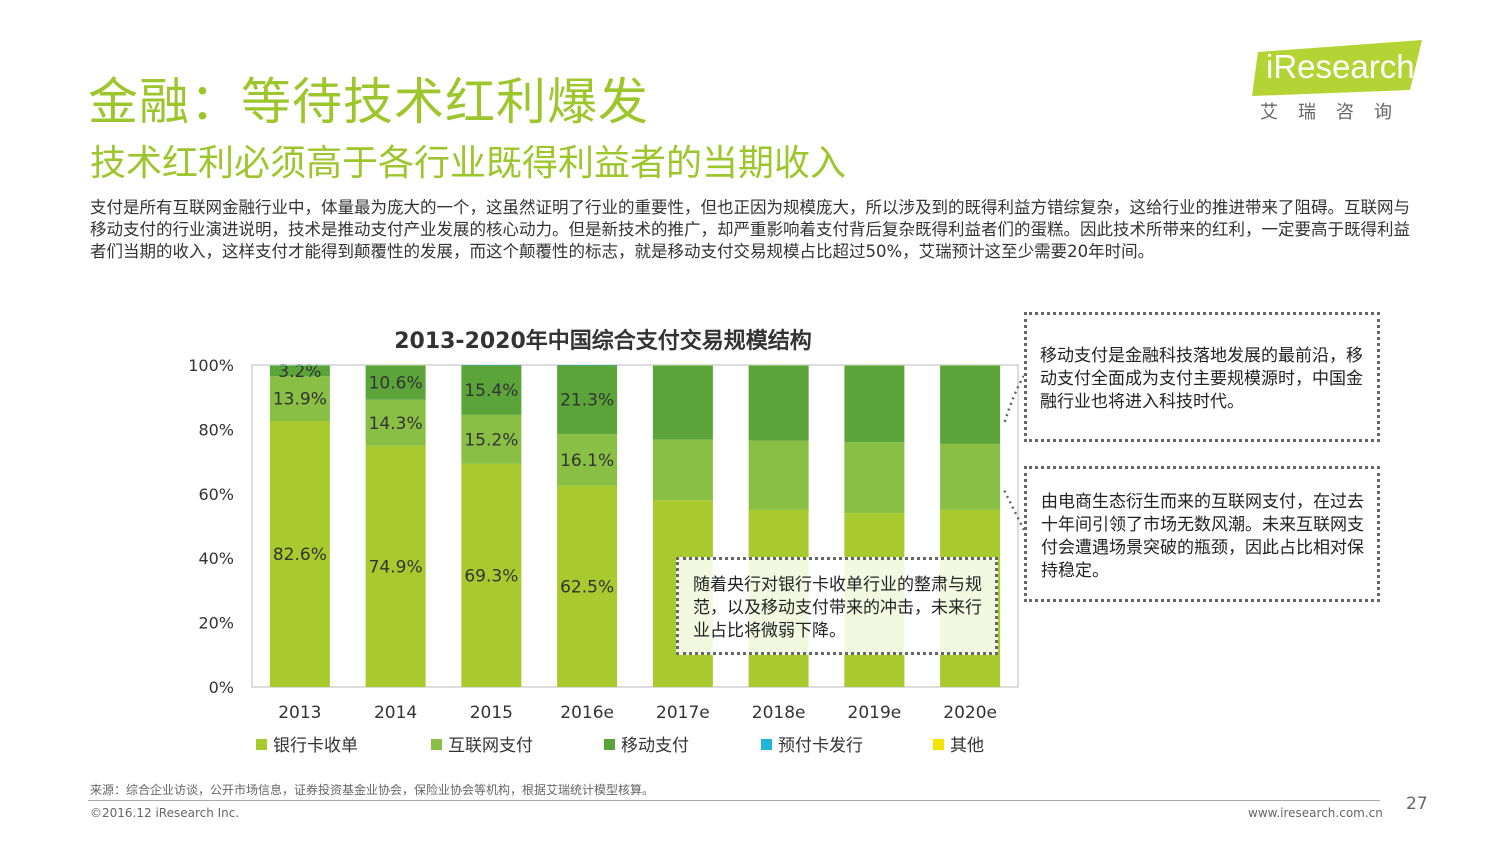 The width and height of the screenshot is (1500, 844). Describe the element at coordinates (221, 687) in the screenshot. I see `y-tick-label: 0%` at that location.